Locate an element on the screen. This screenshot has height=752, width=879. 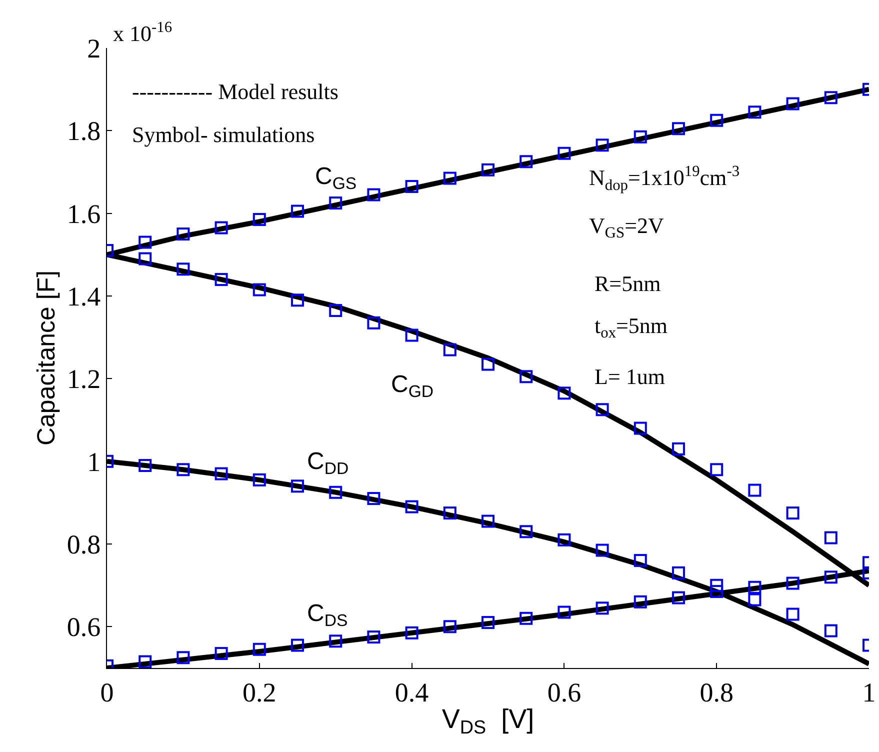
y-axis-title: Capacitance [F] is located at coordinates (46, 358).